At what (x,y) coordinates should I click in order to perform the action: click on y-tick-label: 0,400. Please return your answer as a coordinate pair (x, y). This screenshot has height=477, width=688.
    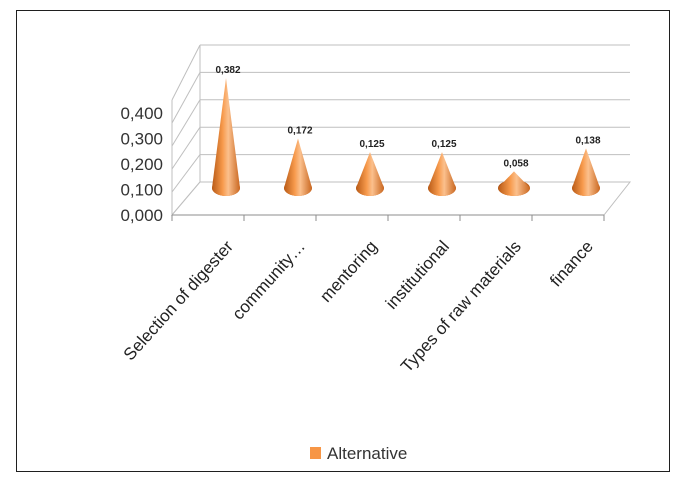
    Looking at the image, I should click on (141, 113).